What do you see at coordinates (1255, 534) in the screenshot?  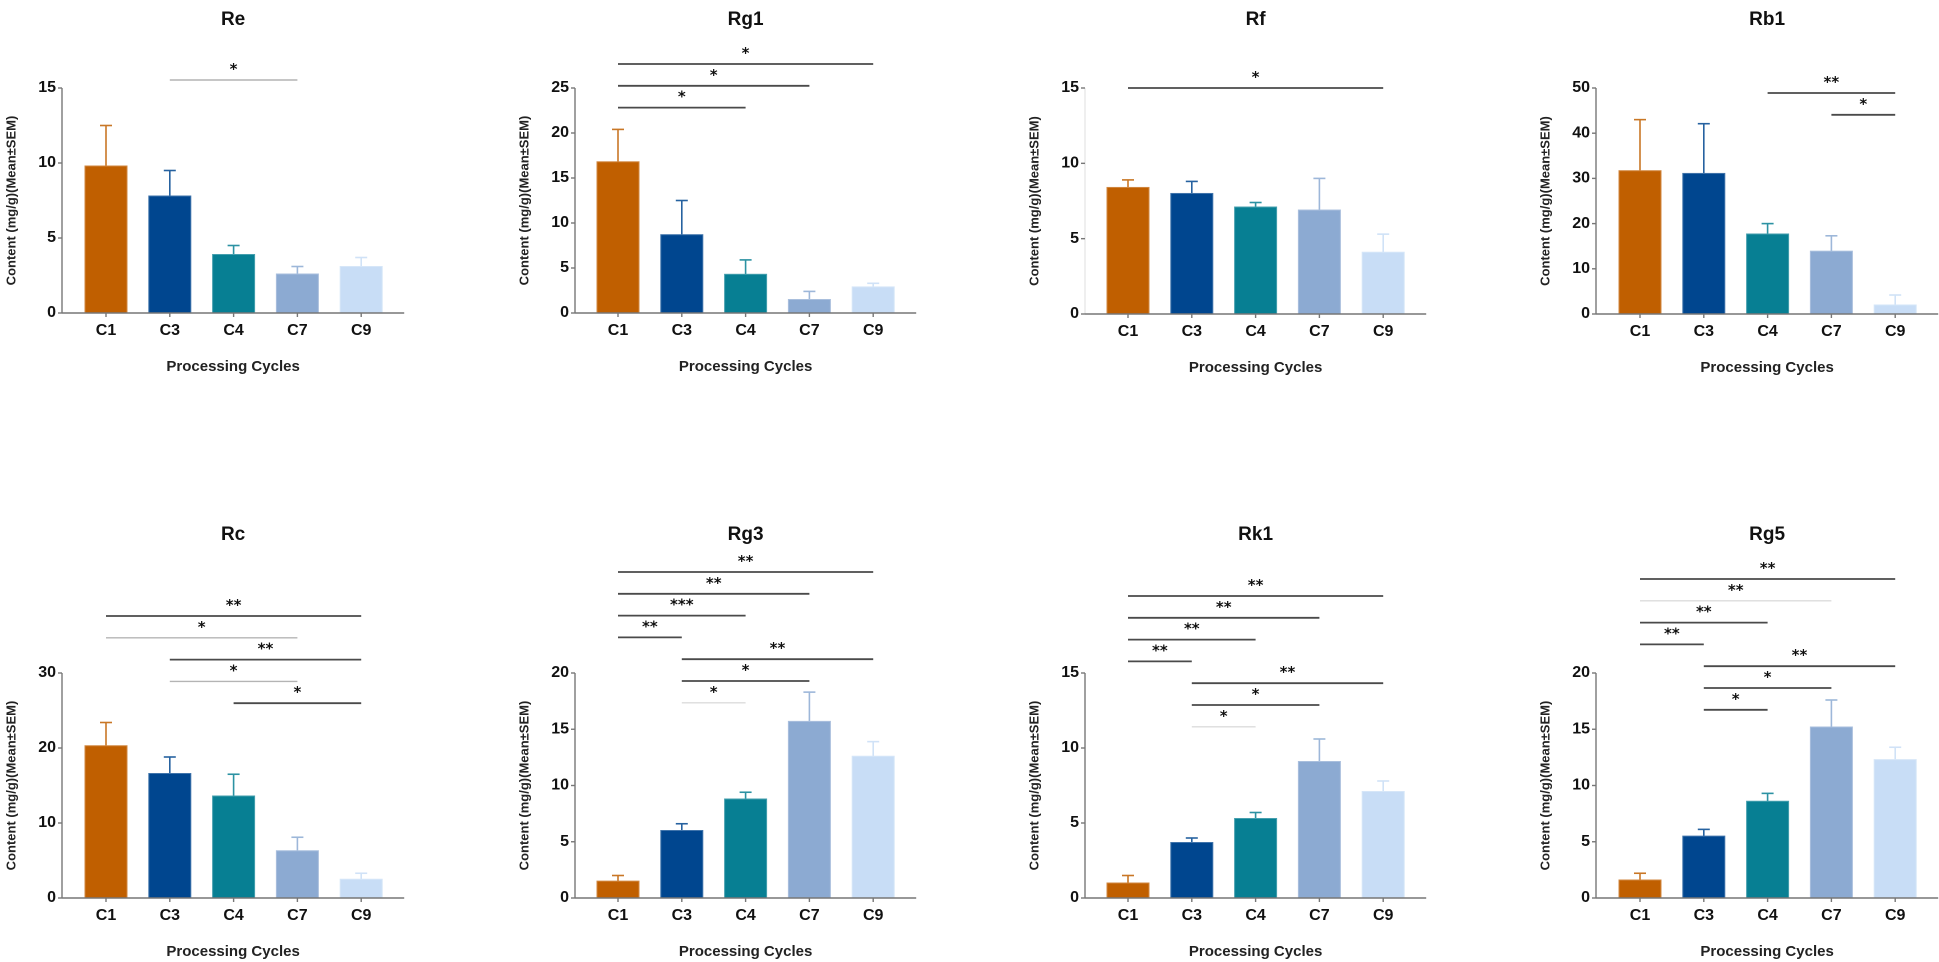 I see `chart-title: Rk1` at bounding box center [1255, 534].